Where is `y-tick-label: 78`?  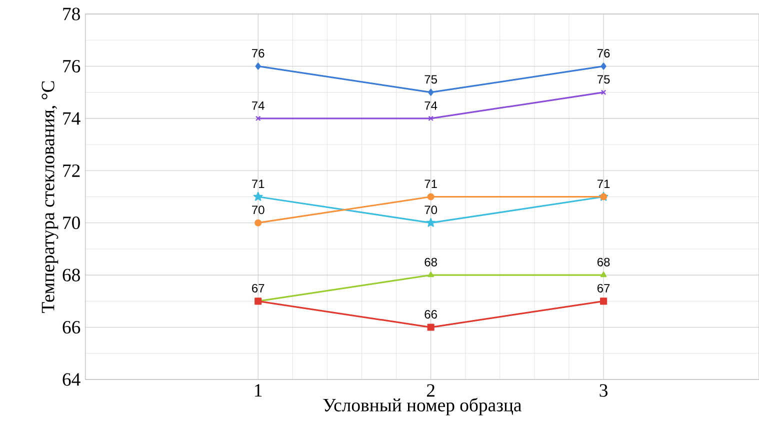 y-tick-label: 78 is located at coordinates (71, 14).